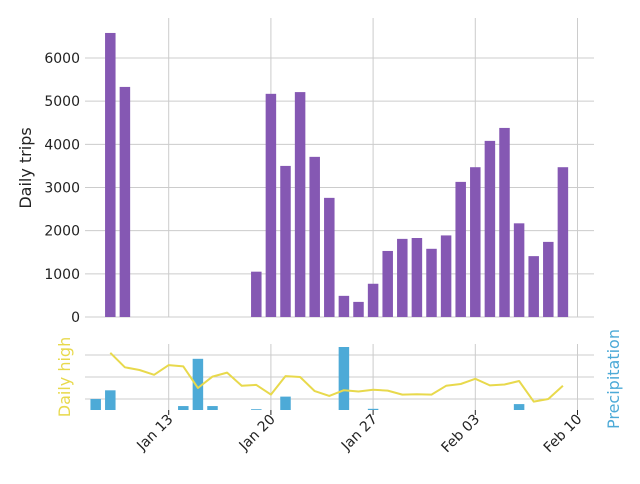  What do you see at coordinates (62, 232) in the screenshot?
I see `trips-y-tick-label: 2000` at bounding box center [62, 232].